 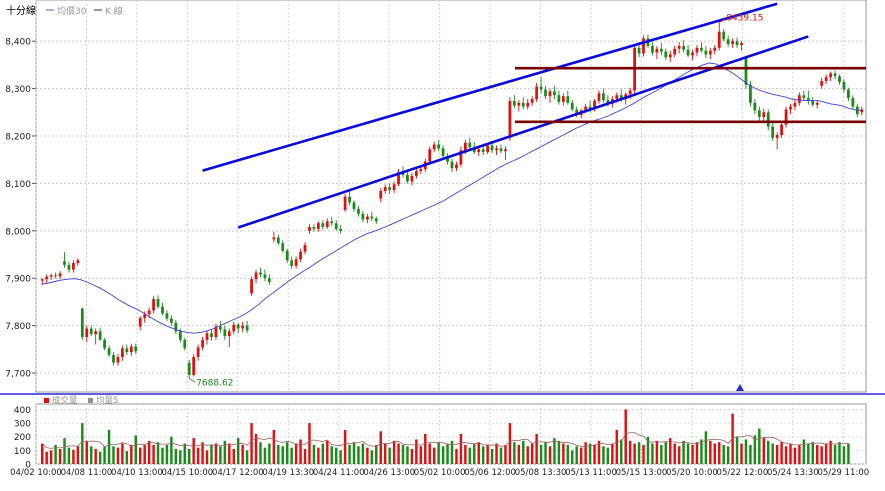 I want to click on volume-tick-label: 200, so click(x=22, y=438).